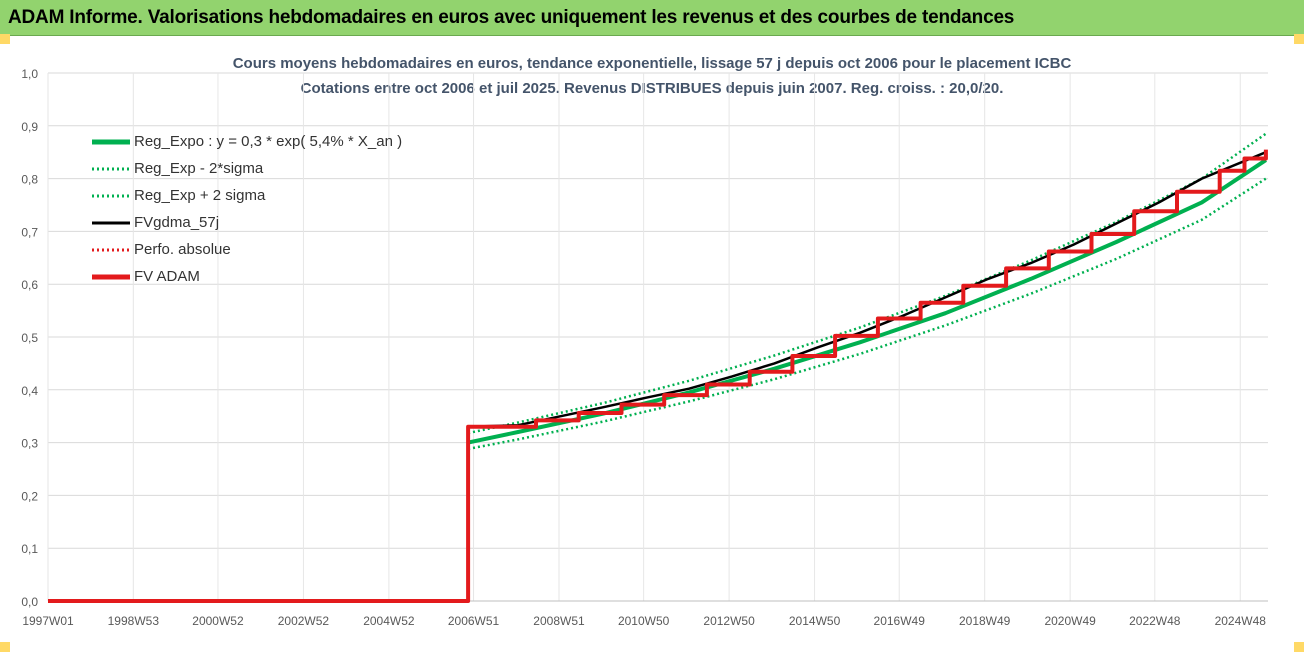 The height and width of the screenshot is (652, 1304). What do you see at coordinates (134, 621) in the screenshot?
I see `x-tick-label: 1998W53` at bounding box center [134, 621].